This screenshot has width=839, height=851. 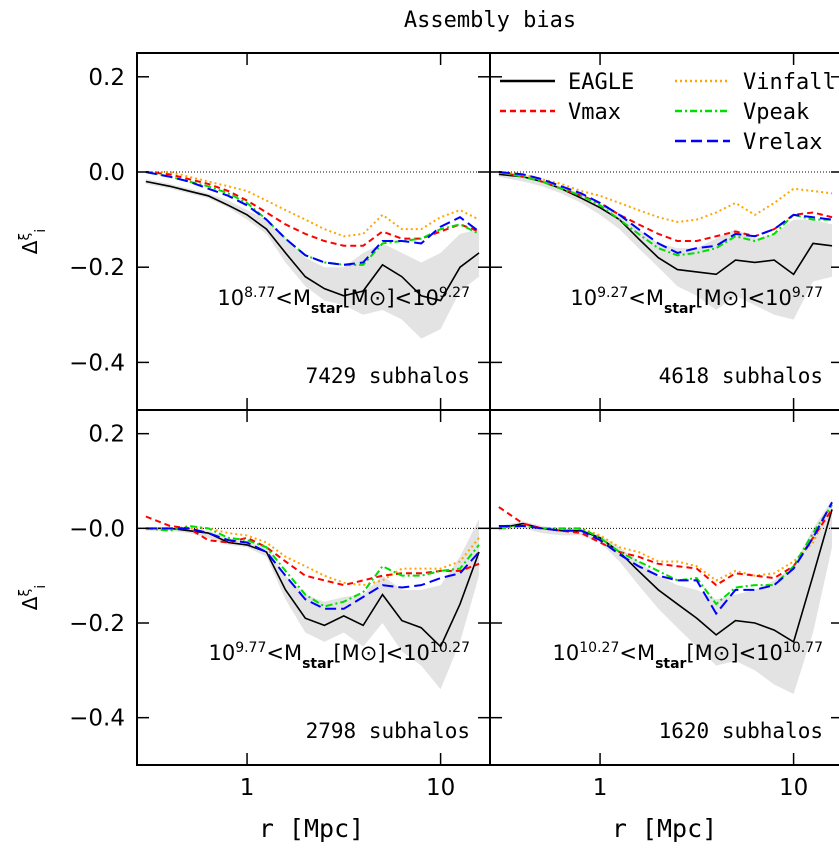 I want to click on mass-range-label: 109.77<Mstar[M⊙]<1010.27, so click(x=339, y=656).